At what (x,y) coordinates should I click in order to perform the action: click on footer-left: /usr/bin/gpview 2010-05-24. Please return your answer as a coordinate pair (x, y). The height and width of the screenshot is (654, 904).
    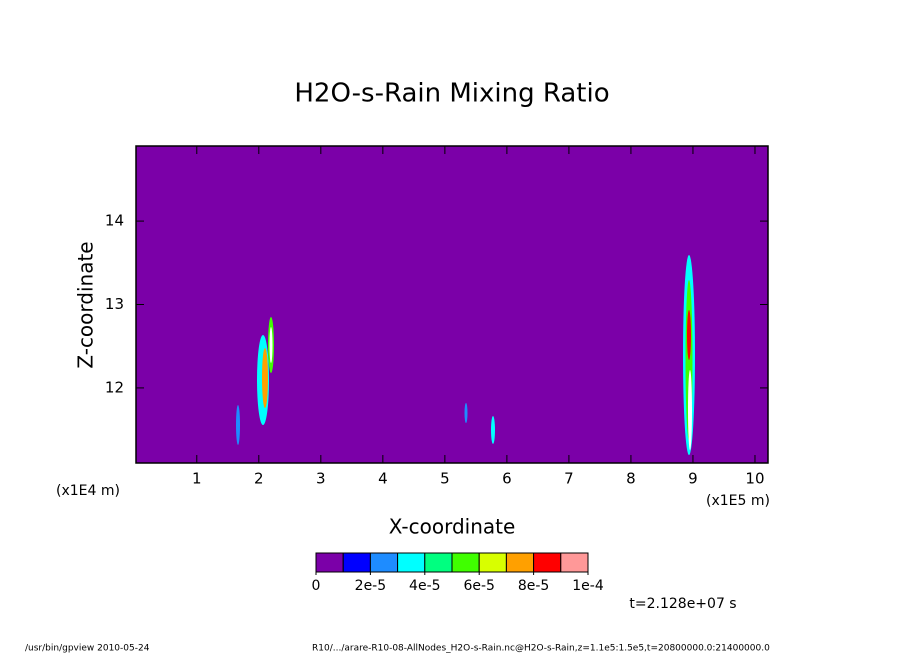
    Looking at the image, I should click on (87, 649).